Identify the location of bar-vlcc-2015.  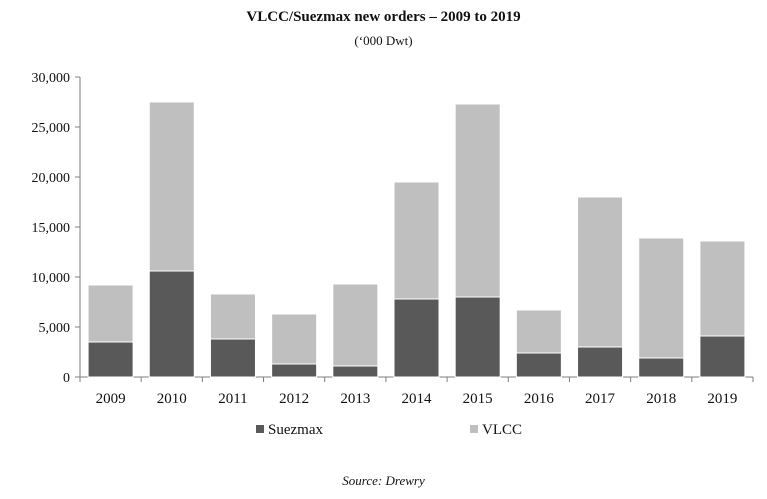
(477, 200).